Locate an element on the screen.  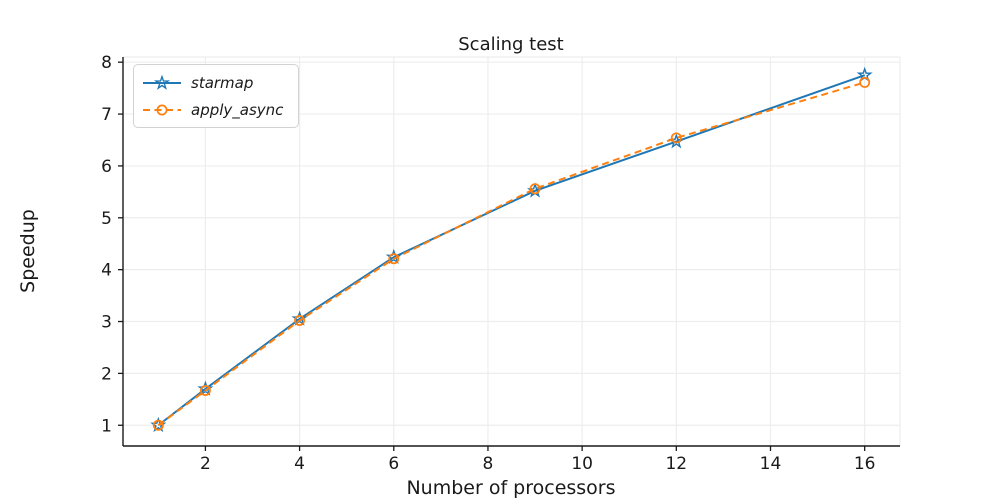
y-tick-label: 7 is located at coordinates (106, 115).